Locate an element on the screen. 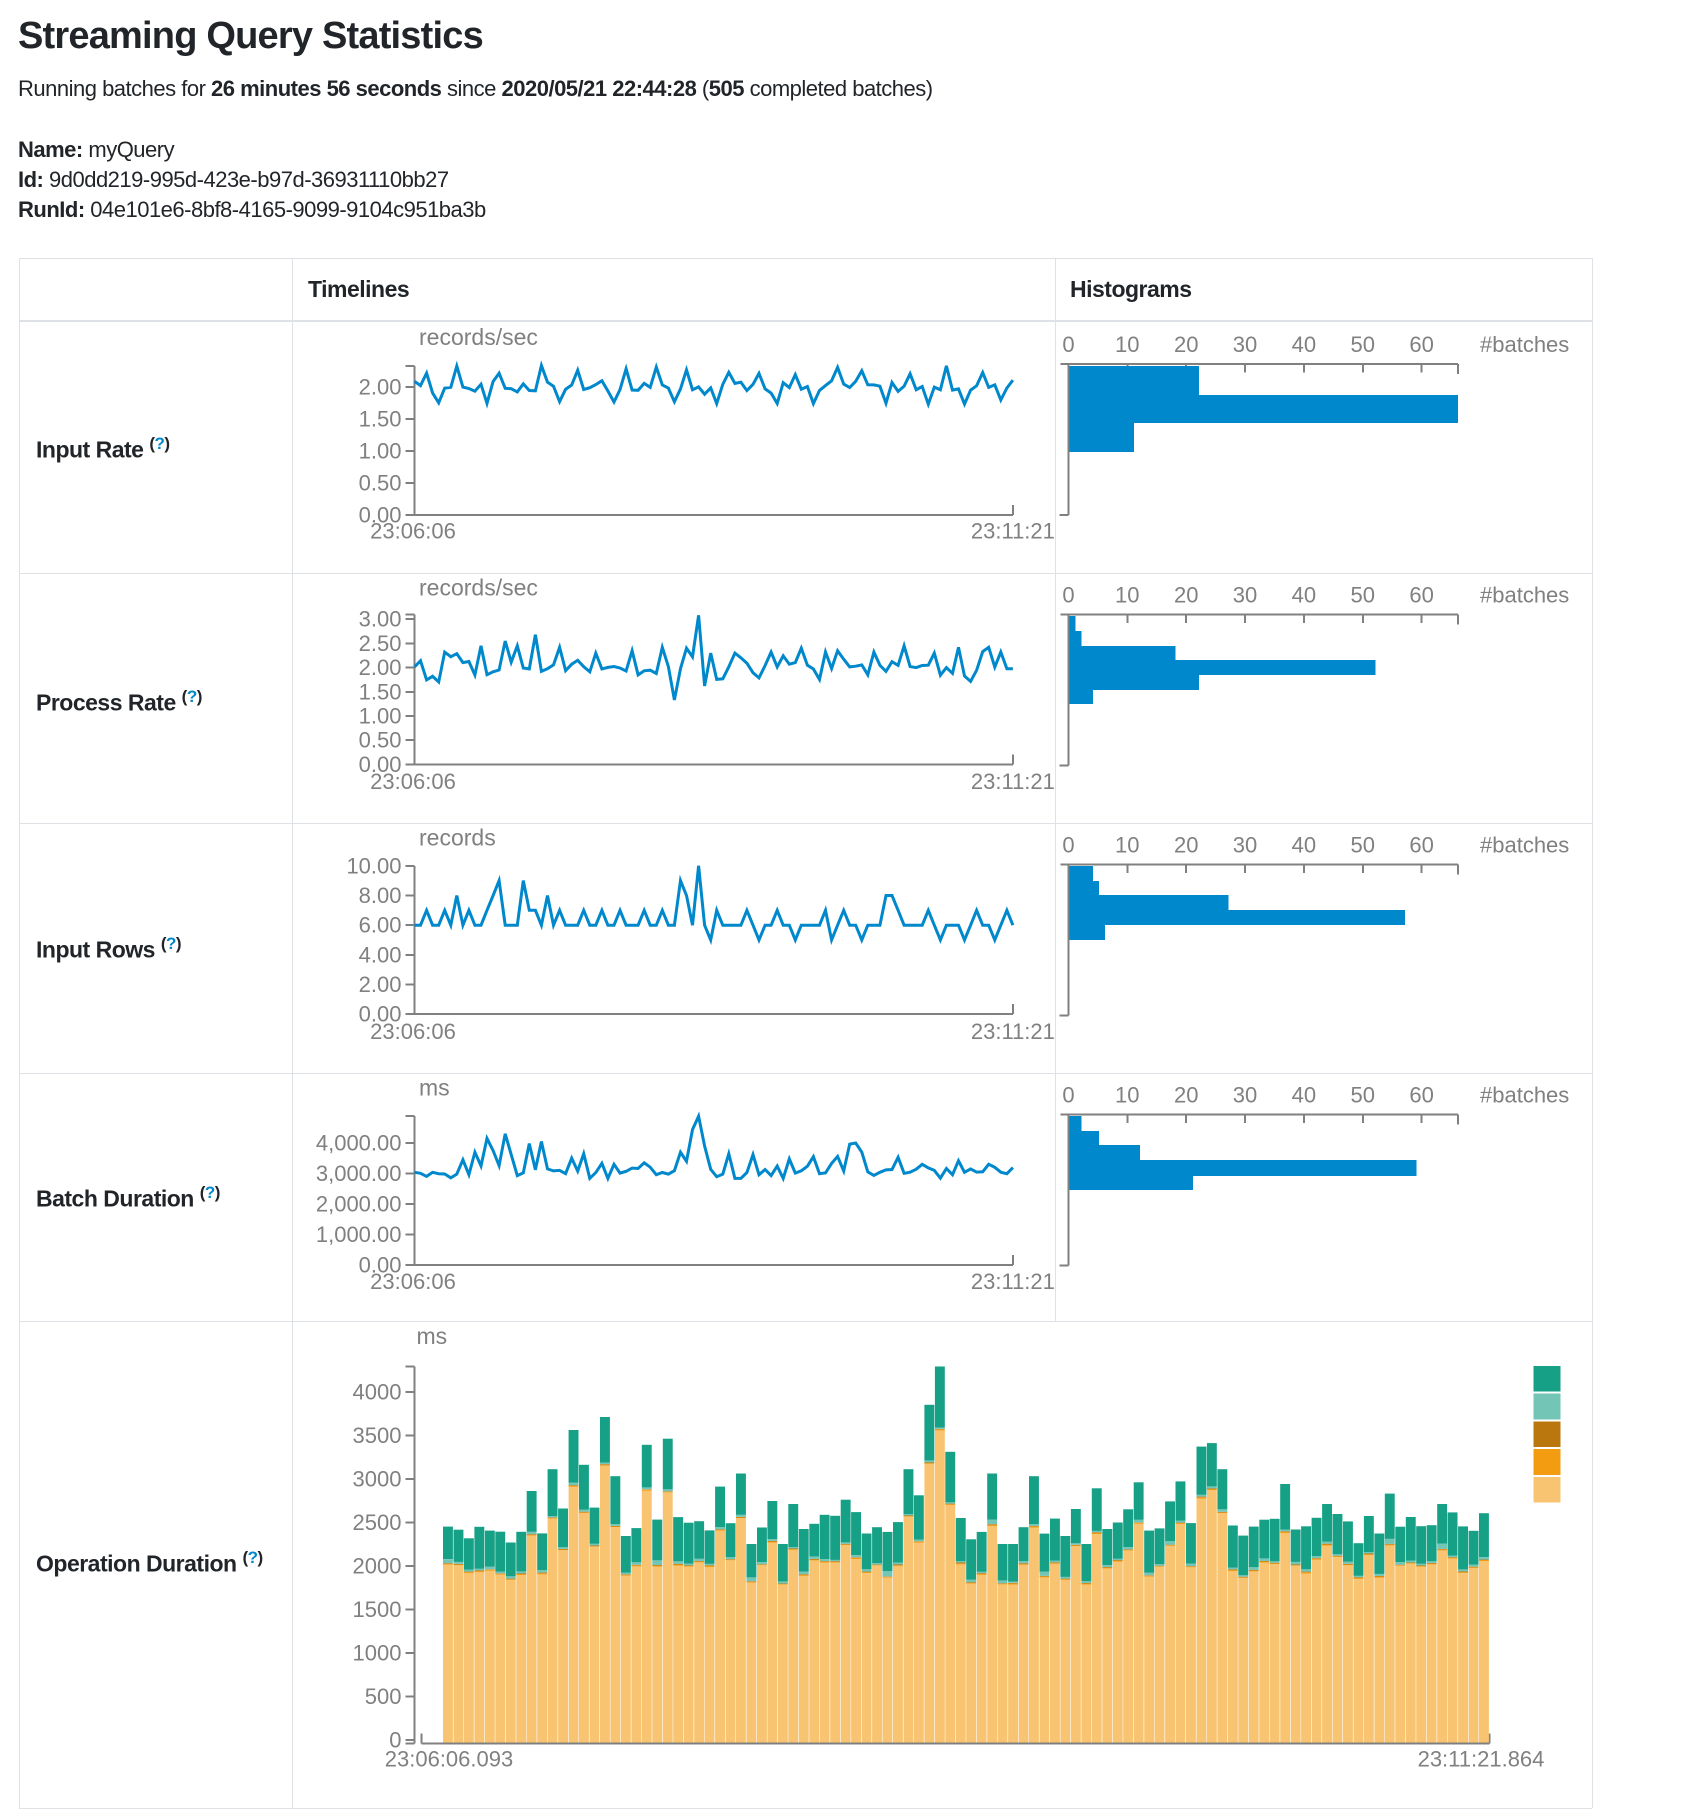 The height and width of the screenshot is (1820, 1693). svg-text: 4000 is located at coordinates (377, 1391).